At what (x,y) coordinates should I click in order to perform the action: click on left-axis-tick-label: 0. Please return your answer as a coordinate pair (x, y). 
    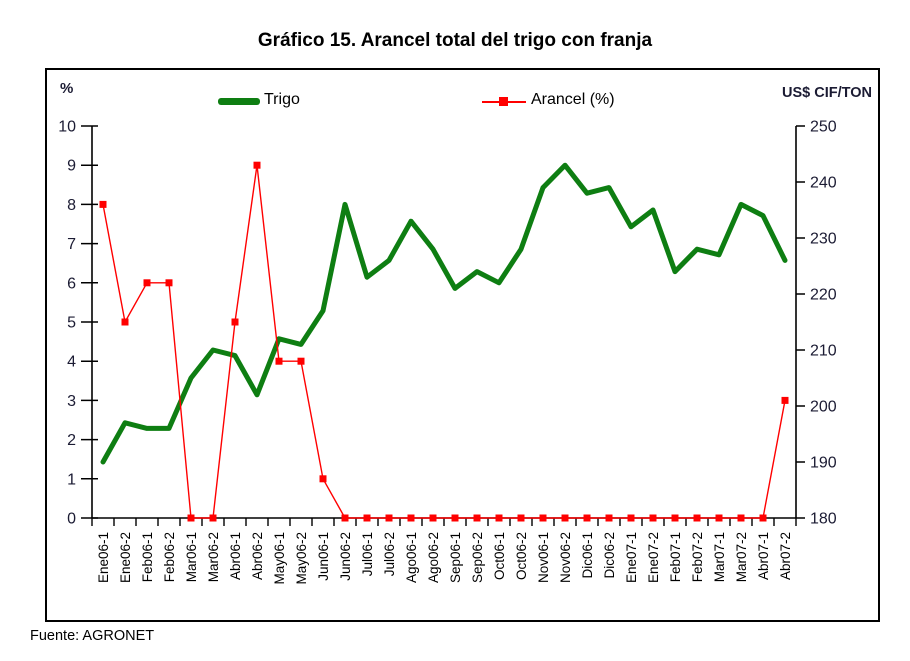
    Looking at the image, I should click on (71, 519).